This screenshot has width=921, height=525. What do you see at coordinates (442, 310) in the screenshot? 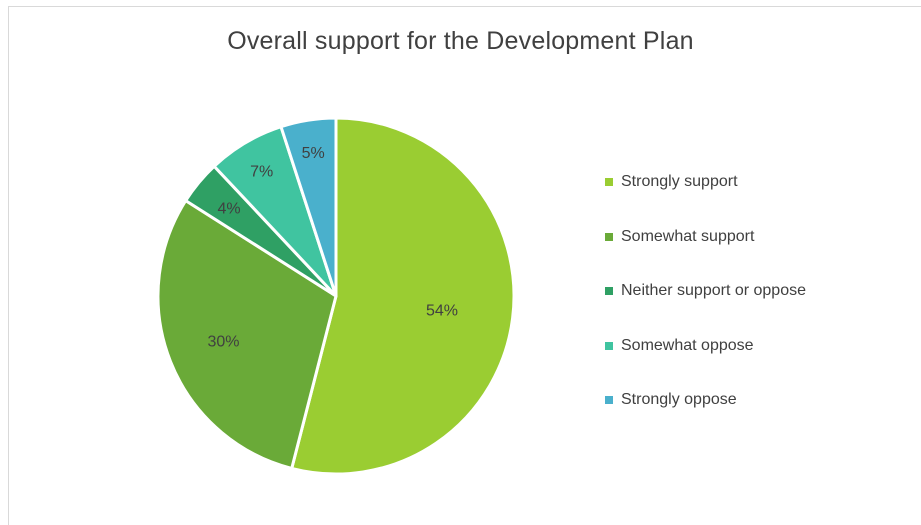
I see `data-label-strongly-support: 54%` at bounding box center [442, 310].